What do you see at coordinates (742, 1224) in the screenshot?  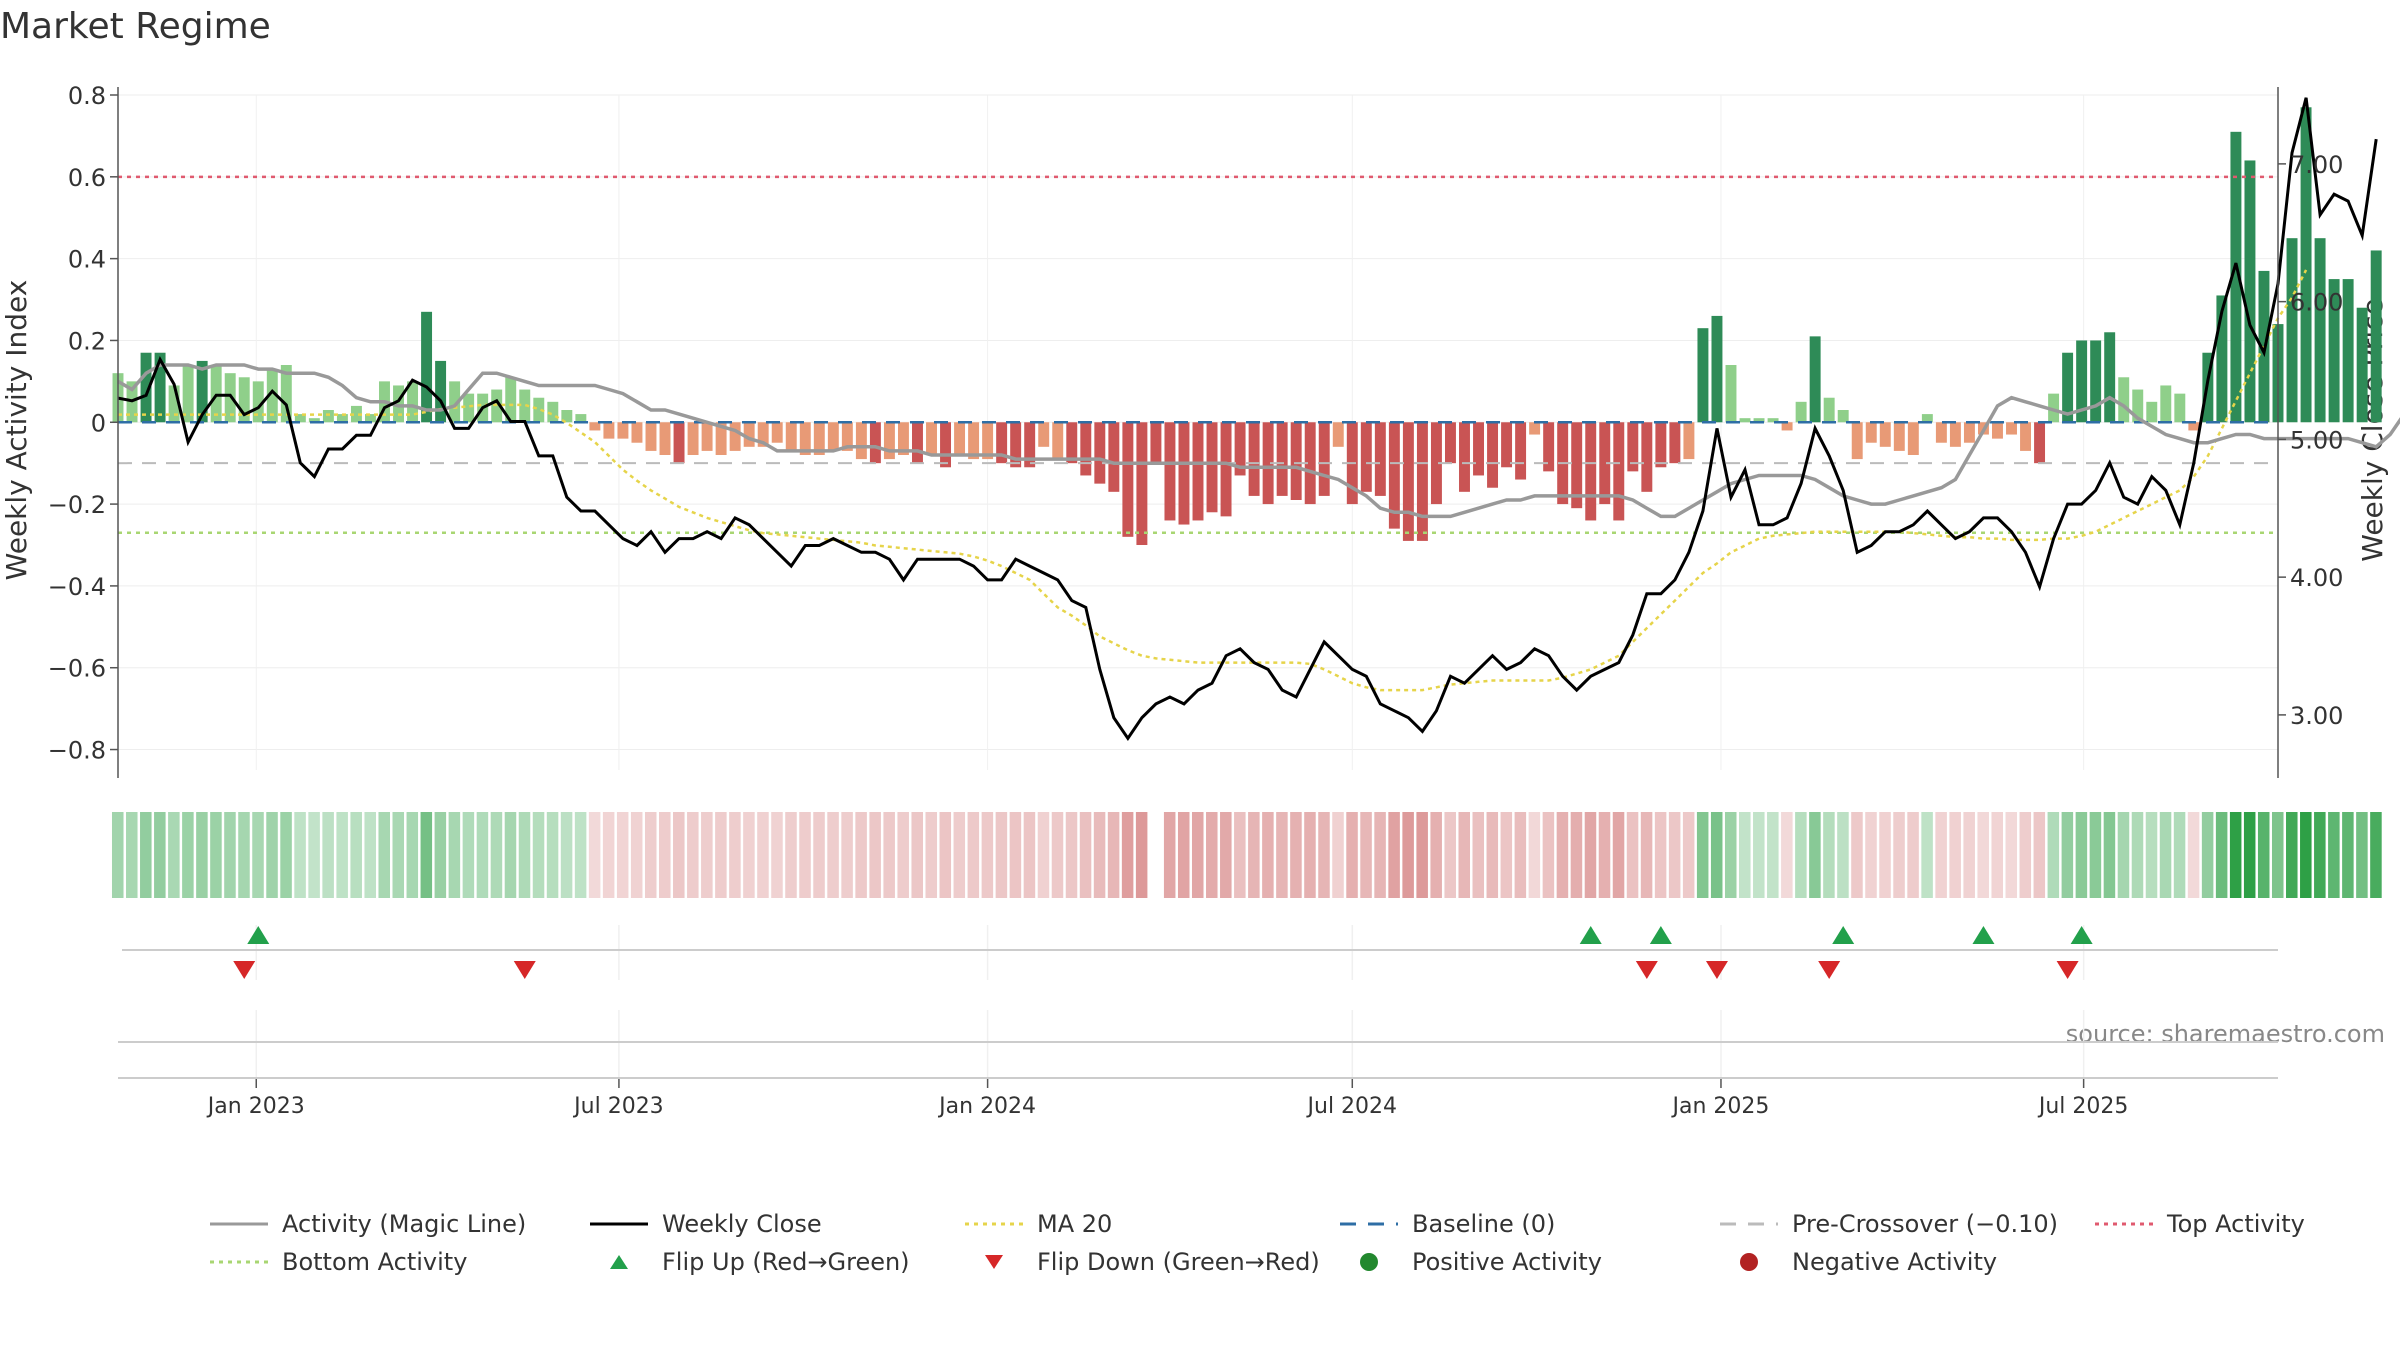 I see `legend-label: Weekly Close` at bounding box center [742, 1224].